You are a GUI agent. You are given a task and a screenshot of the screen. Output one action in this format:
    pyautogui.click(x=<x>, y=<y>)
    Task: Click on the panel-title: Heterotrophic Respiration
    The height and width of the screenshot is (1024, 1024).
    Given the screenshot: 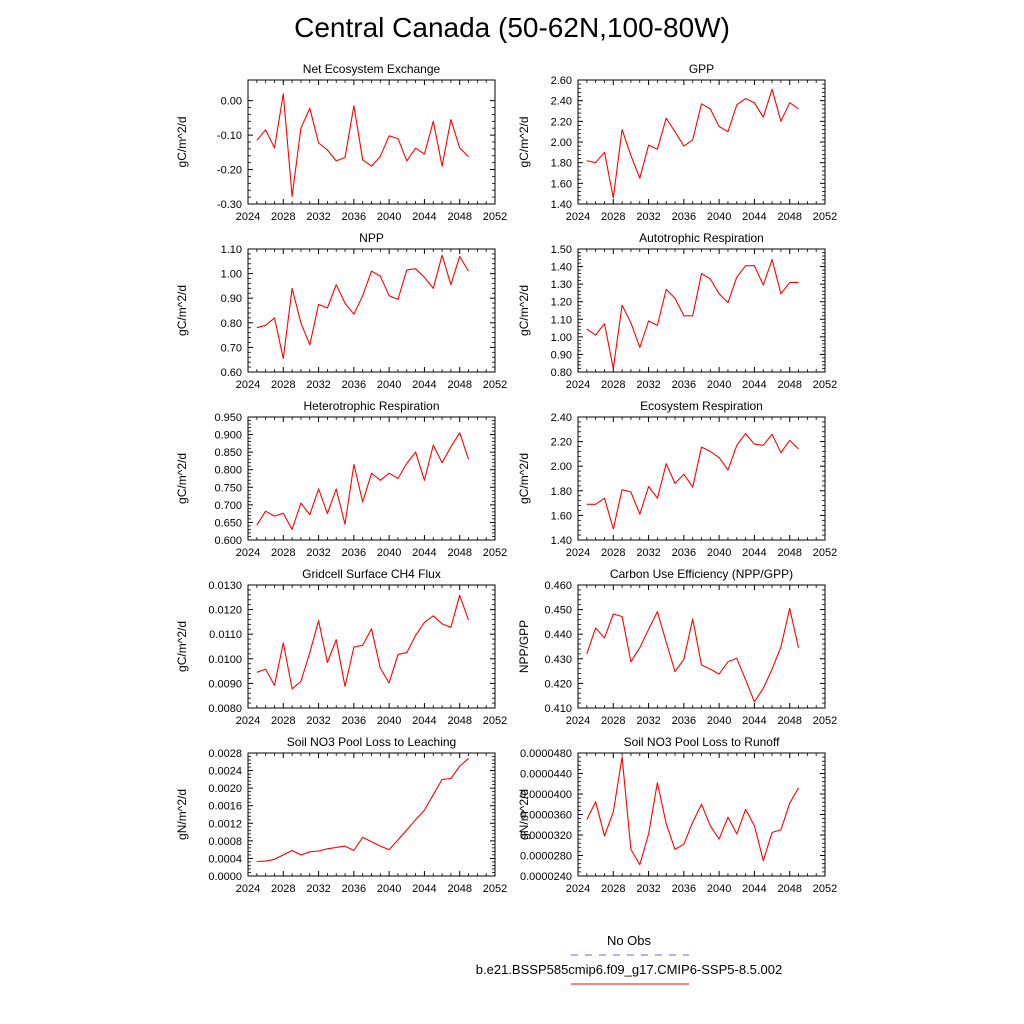 What is the action you would take?
    pyautogui.click(x=371, y=406)
    